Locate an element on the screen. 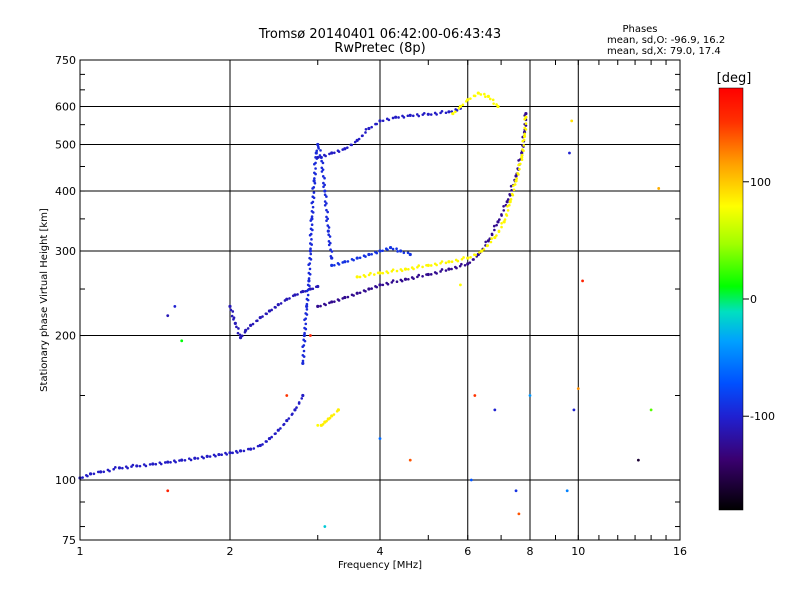  y-tick-label: 400 is located at coordinates (65, 191).